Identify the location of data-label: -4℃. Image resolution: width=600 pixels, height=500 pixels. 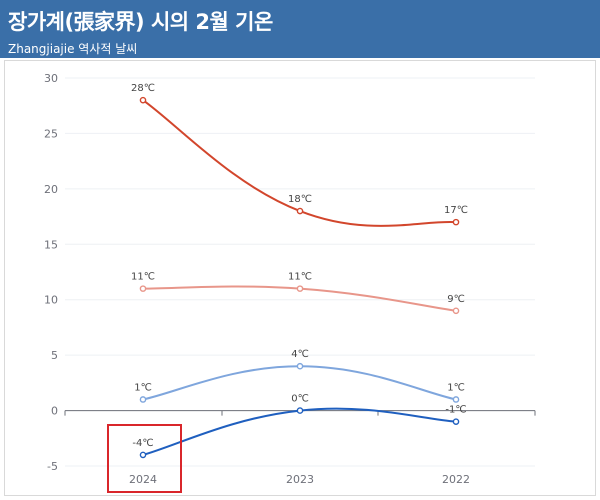
(142, 443).